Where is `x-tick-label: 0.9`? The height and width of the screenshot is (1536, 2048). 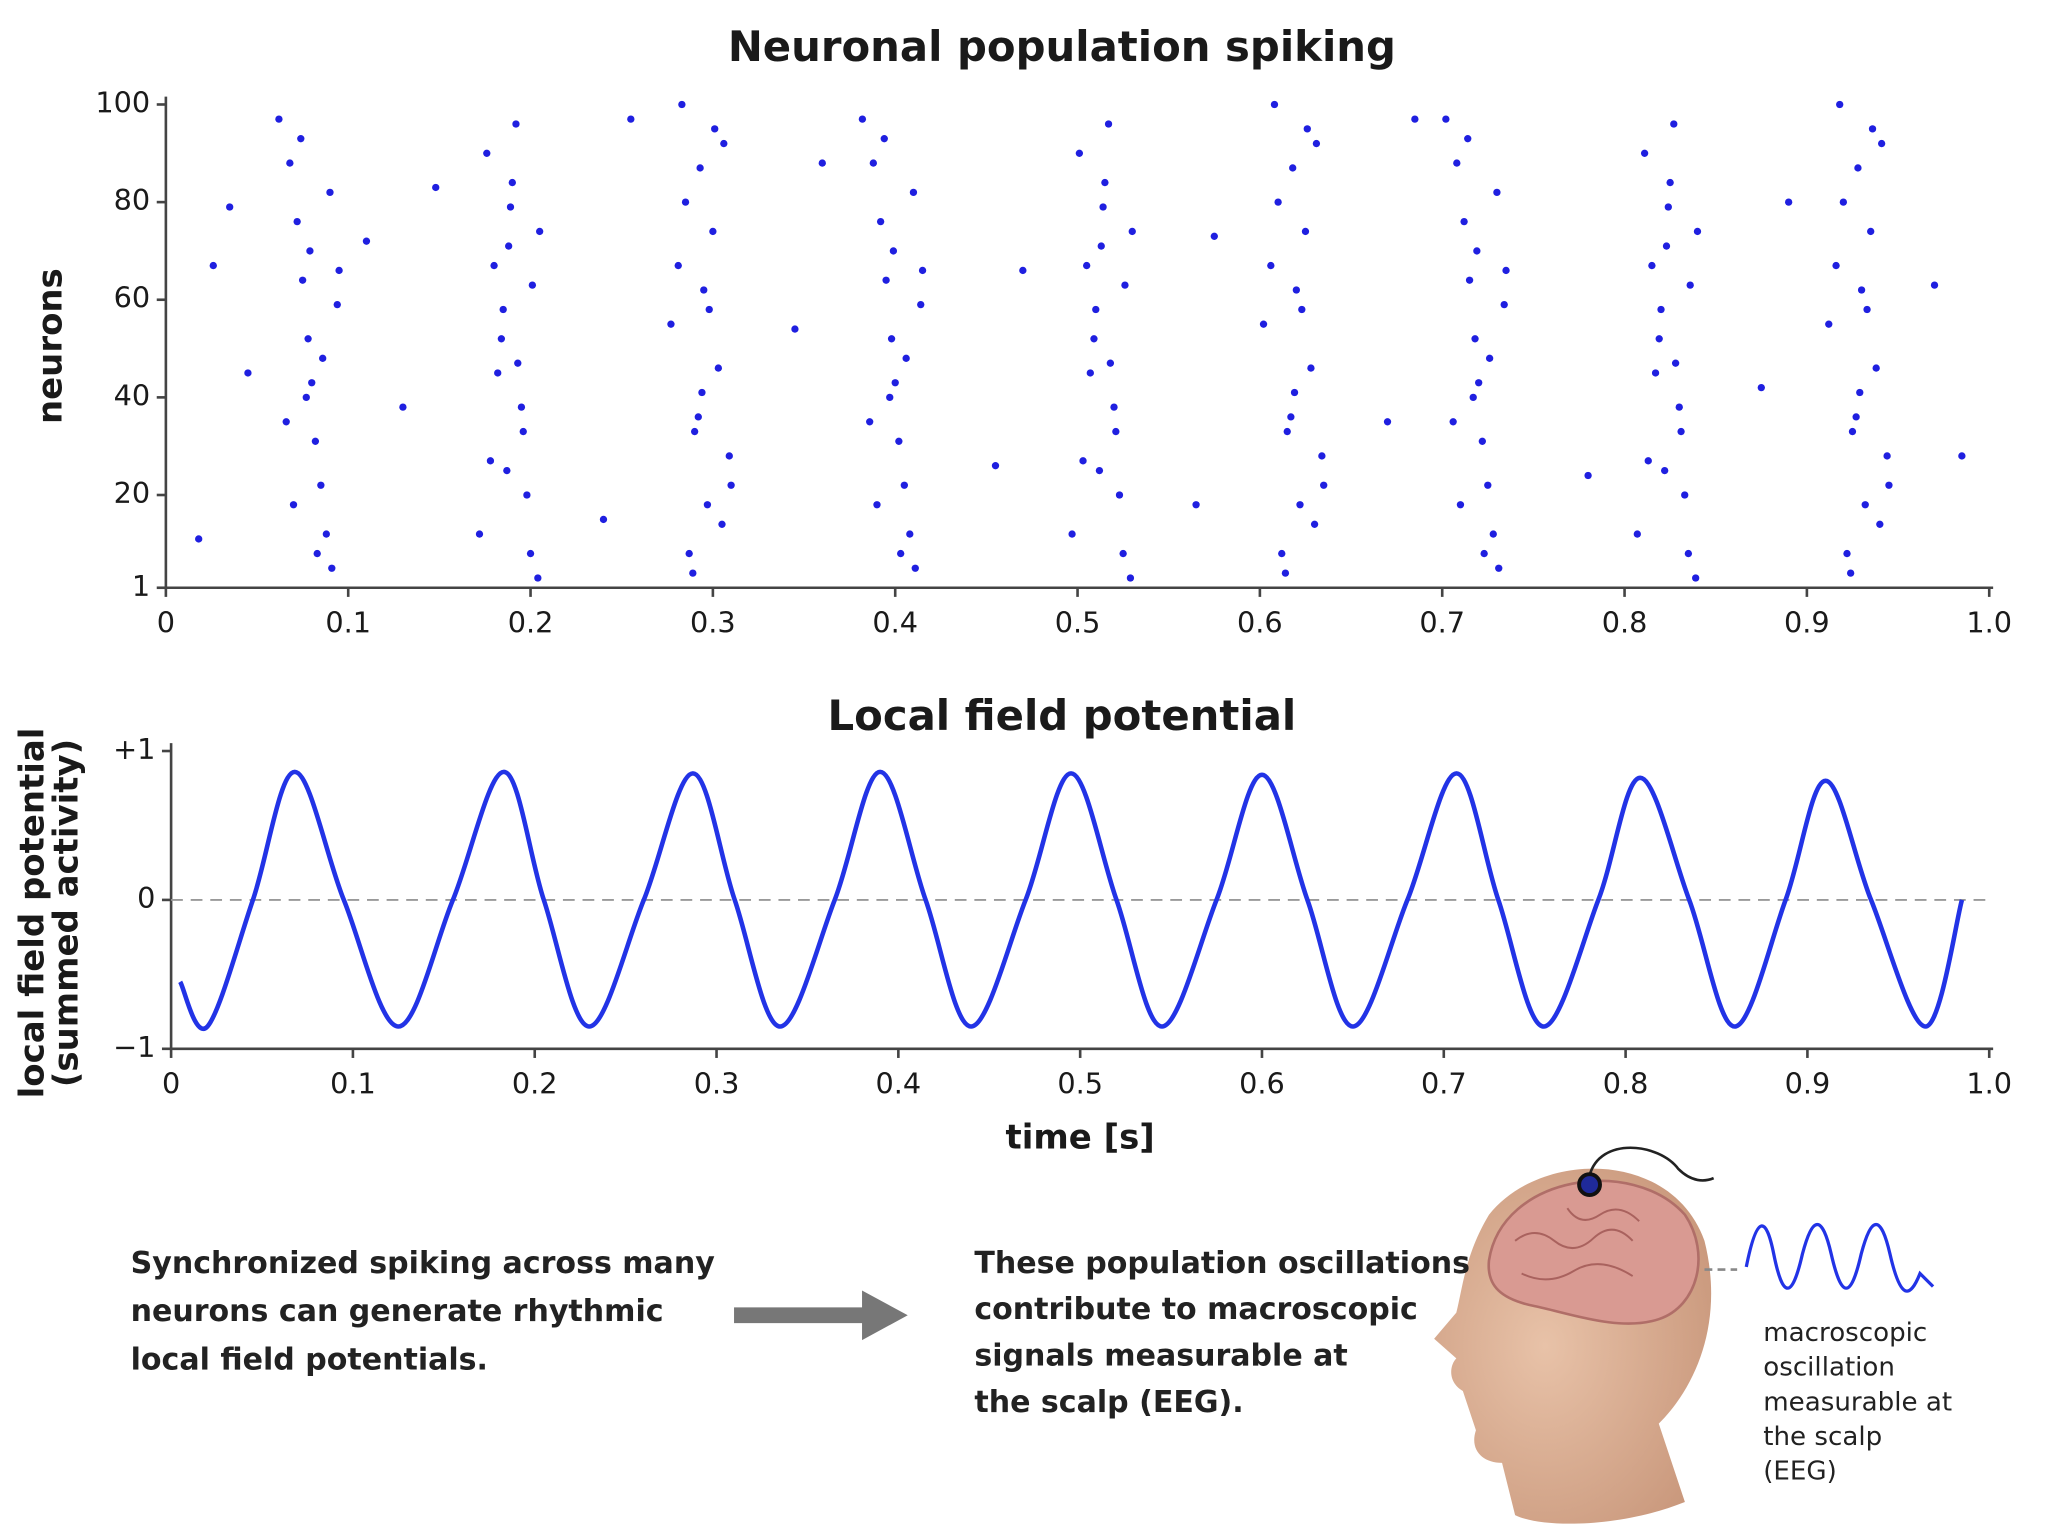
x-tick-label: 0.9 is located at coordinates (1808, 1083).